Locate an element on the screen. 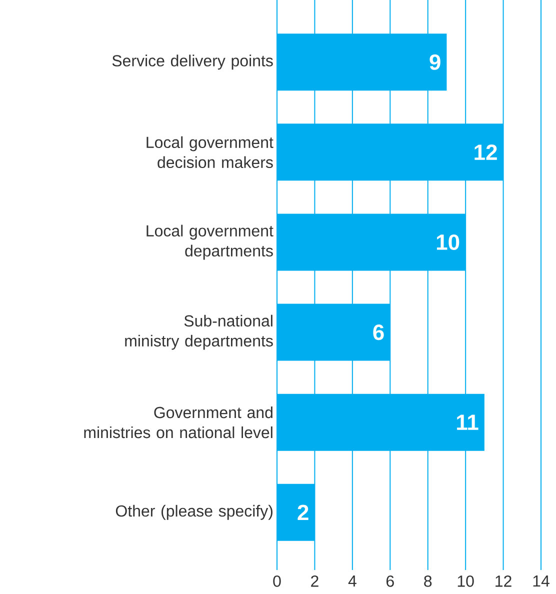 This screenshot has width=556, height=594. data-label: 12 is located at coordinates (485, 152).